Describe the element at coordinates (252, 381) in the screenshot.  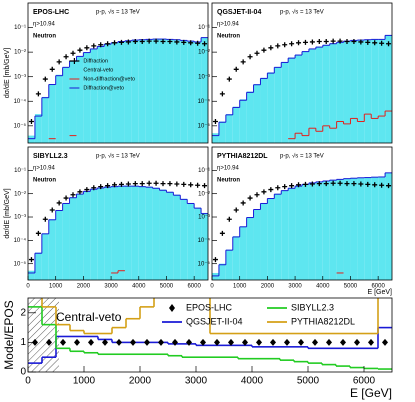
I see `x-tick-label: 4000` at that location.